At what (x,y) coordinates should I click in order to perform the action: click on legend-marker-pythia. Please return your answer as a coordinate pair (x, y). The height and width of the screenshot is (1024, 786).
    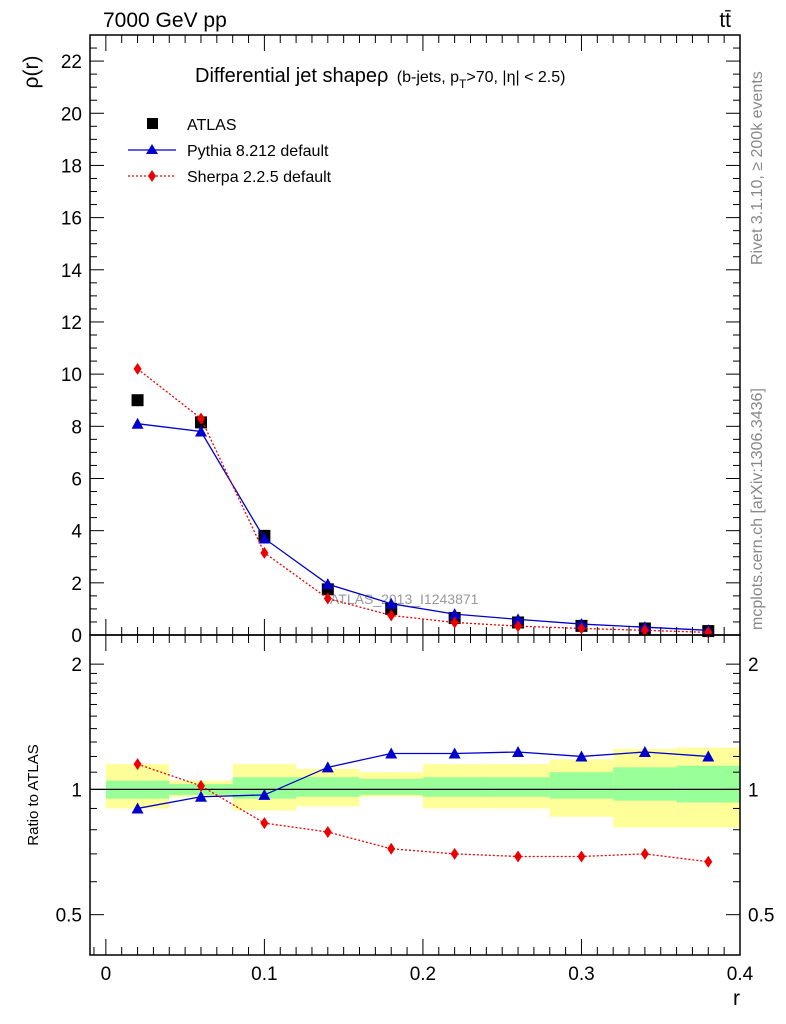
    Looking at the image, I should click on (152, 149).